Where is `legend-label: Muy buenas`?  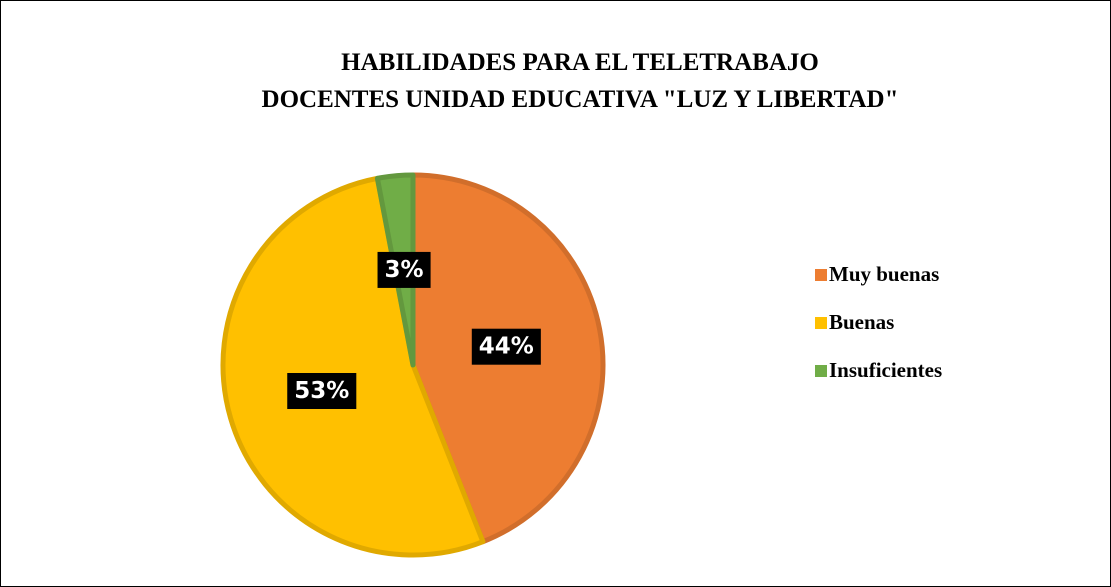
legend-label: Muy buenas is located at coordinates (884, 274).